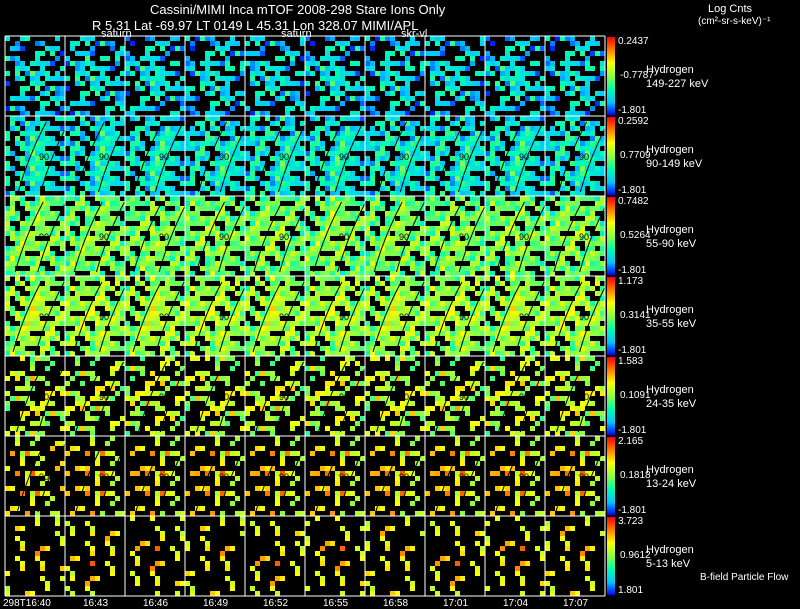 The height and width of the screenshot is (609, 800). I want to click on field-line, so click(148, 157).